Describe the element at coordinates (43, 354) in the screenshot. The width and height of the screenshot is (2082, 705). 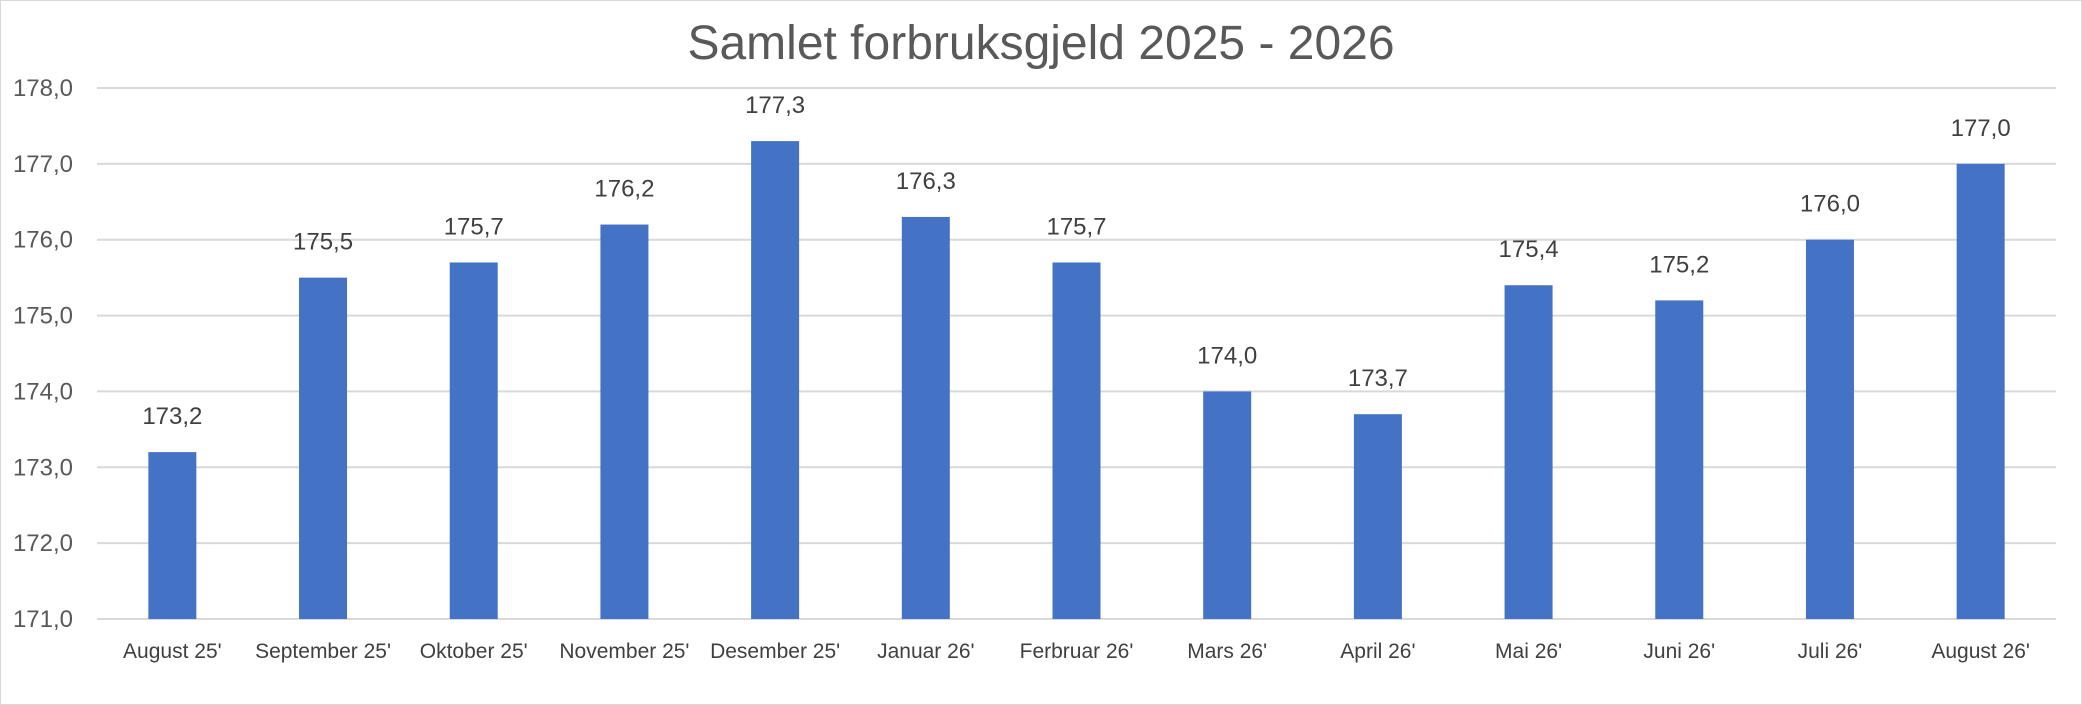
I see `y-axis-ticks: 171,0 172,0 173,0 174,0 175,0 176,0 177,0 178,0` at that location.